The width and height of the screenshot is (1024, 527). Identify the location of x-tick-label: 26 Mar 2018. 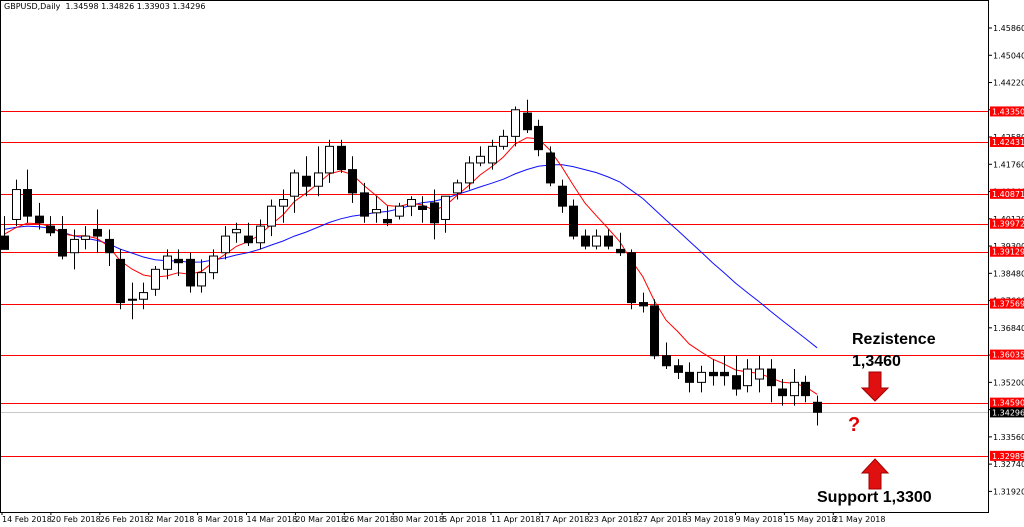
(369, 519).